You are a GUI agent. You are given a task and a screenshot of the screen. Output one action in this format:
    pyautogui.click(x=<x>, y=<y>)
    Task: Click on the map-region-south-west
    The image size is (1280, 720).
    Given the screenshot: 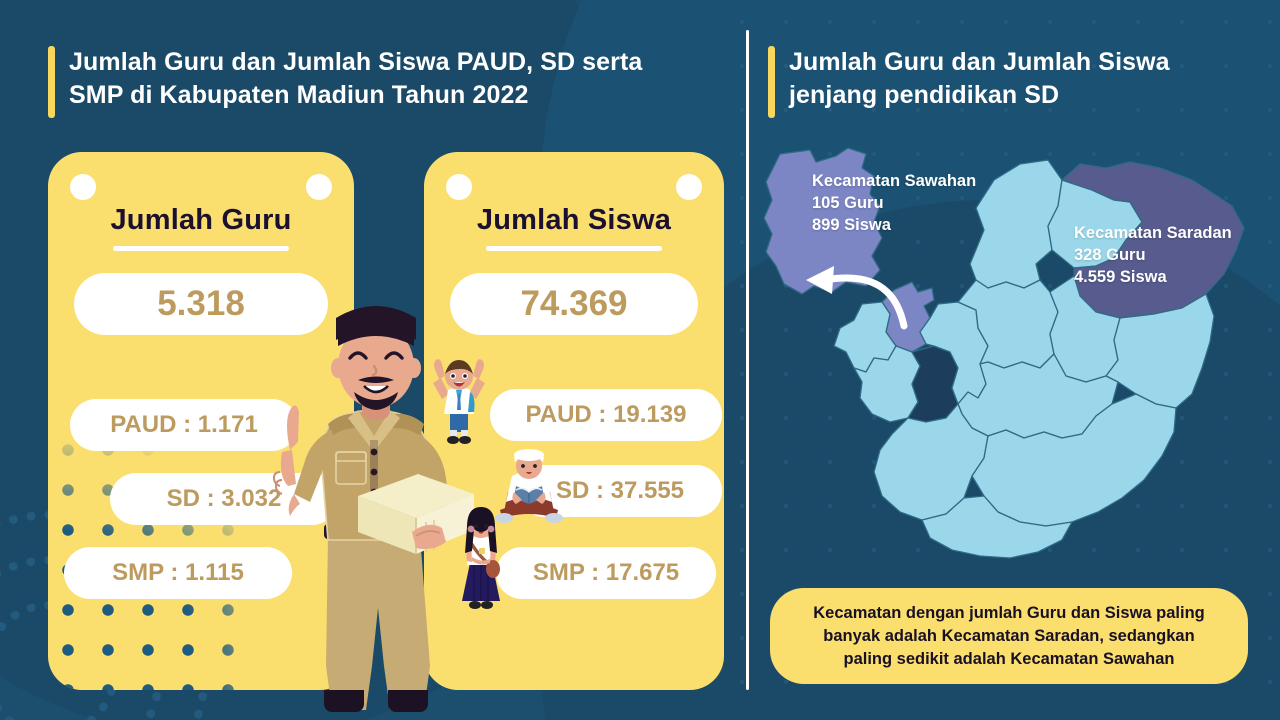 What is the action you would take?
    pyautogui.click(x=931, y=462)
    